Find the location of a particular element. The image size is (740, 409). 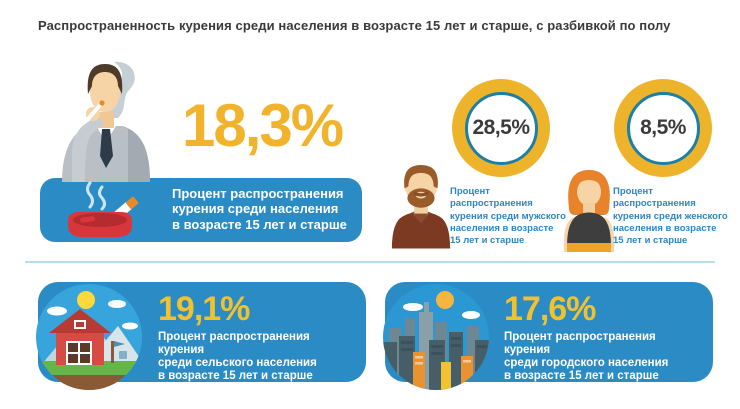

male-percentage-value: 28,5% is located at coordinates (501, 127).